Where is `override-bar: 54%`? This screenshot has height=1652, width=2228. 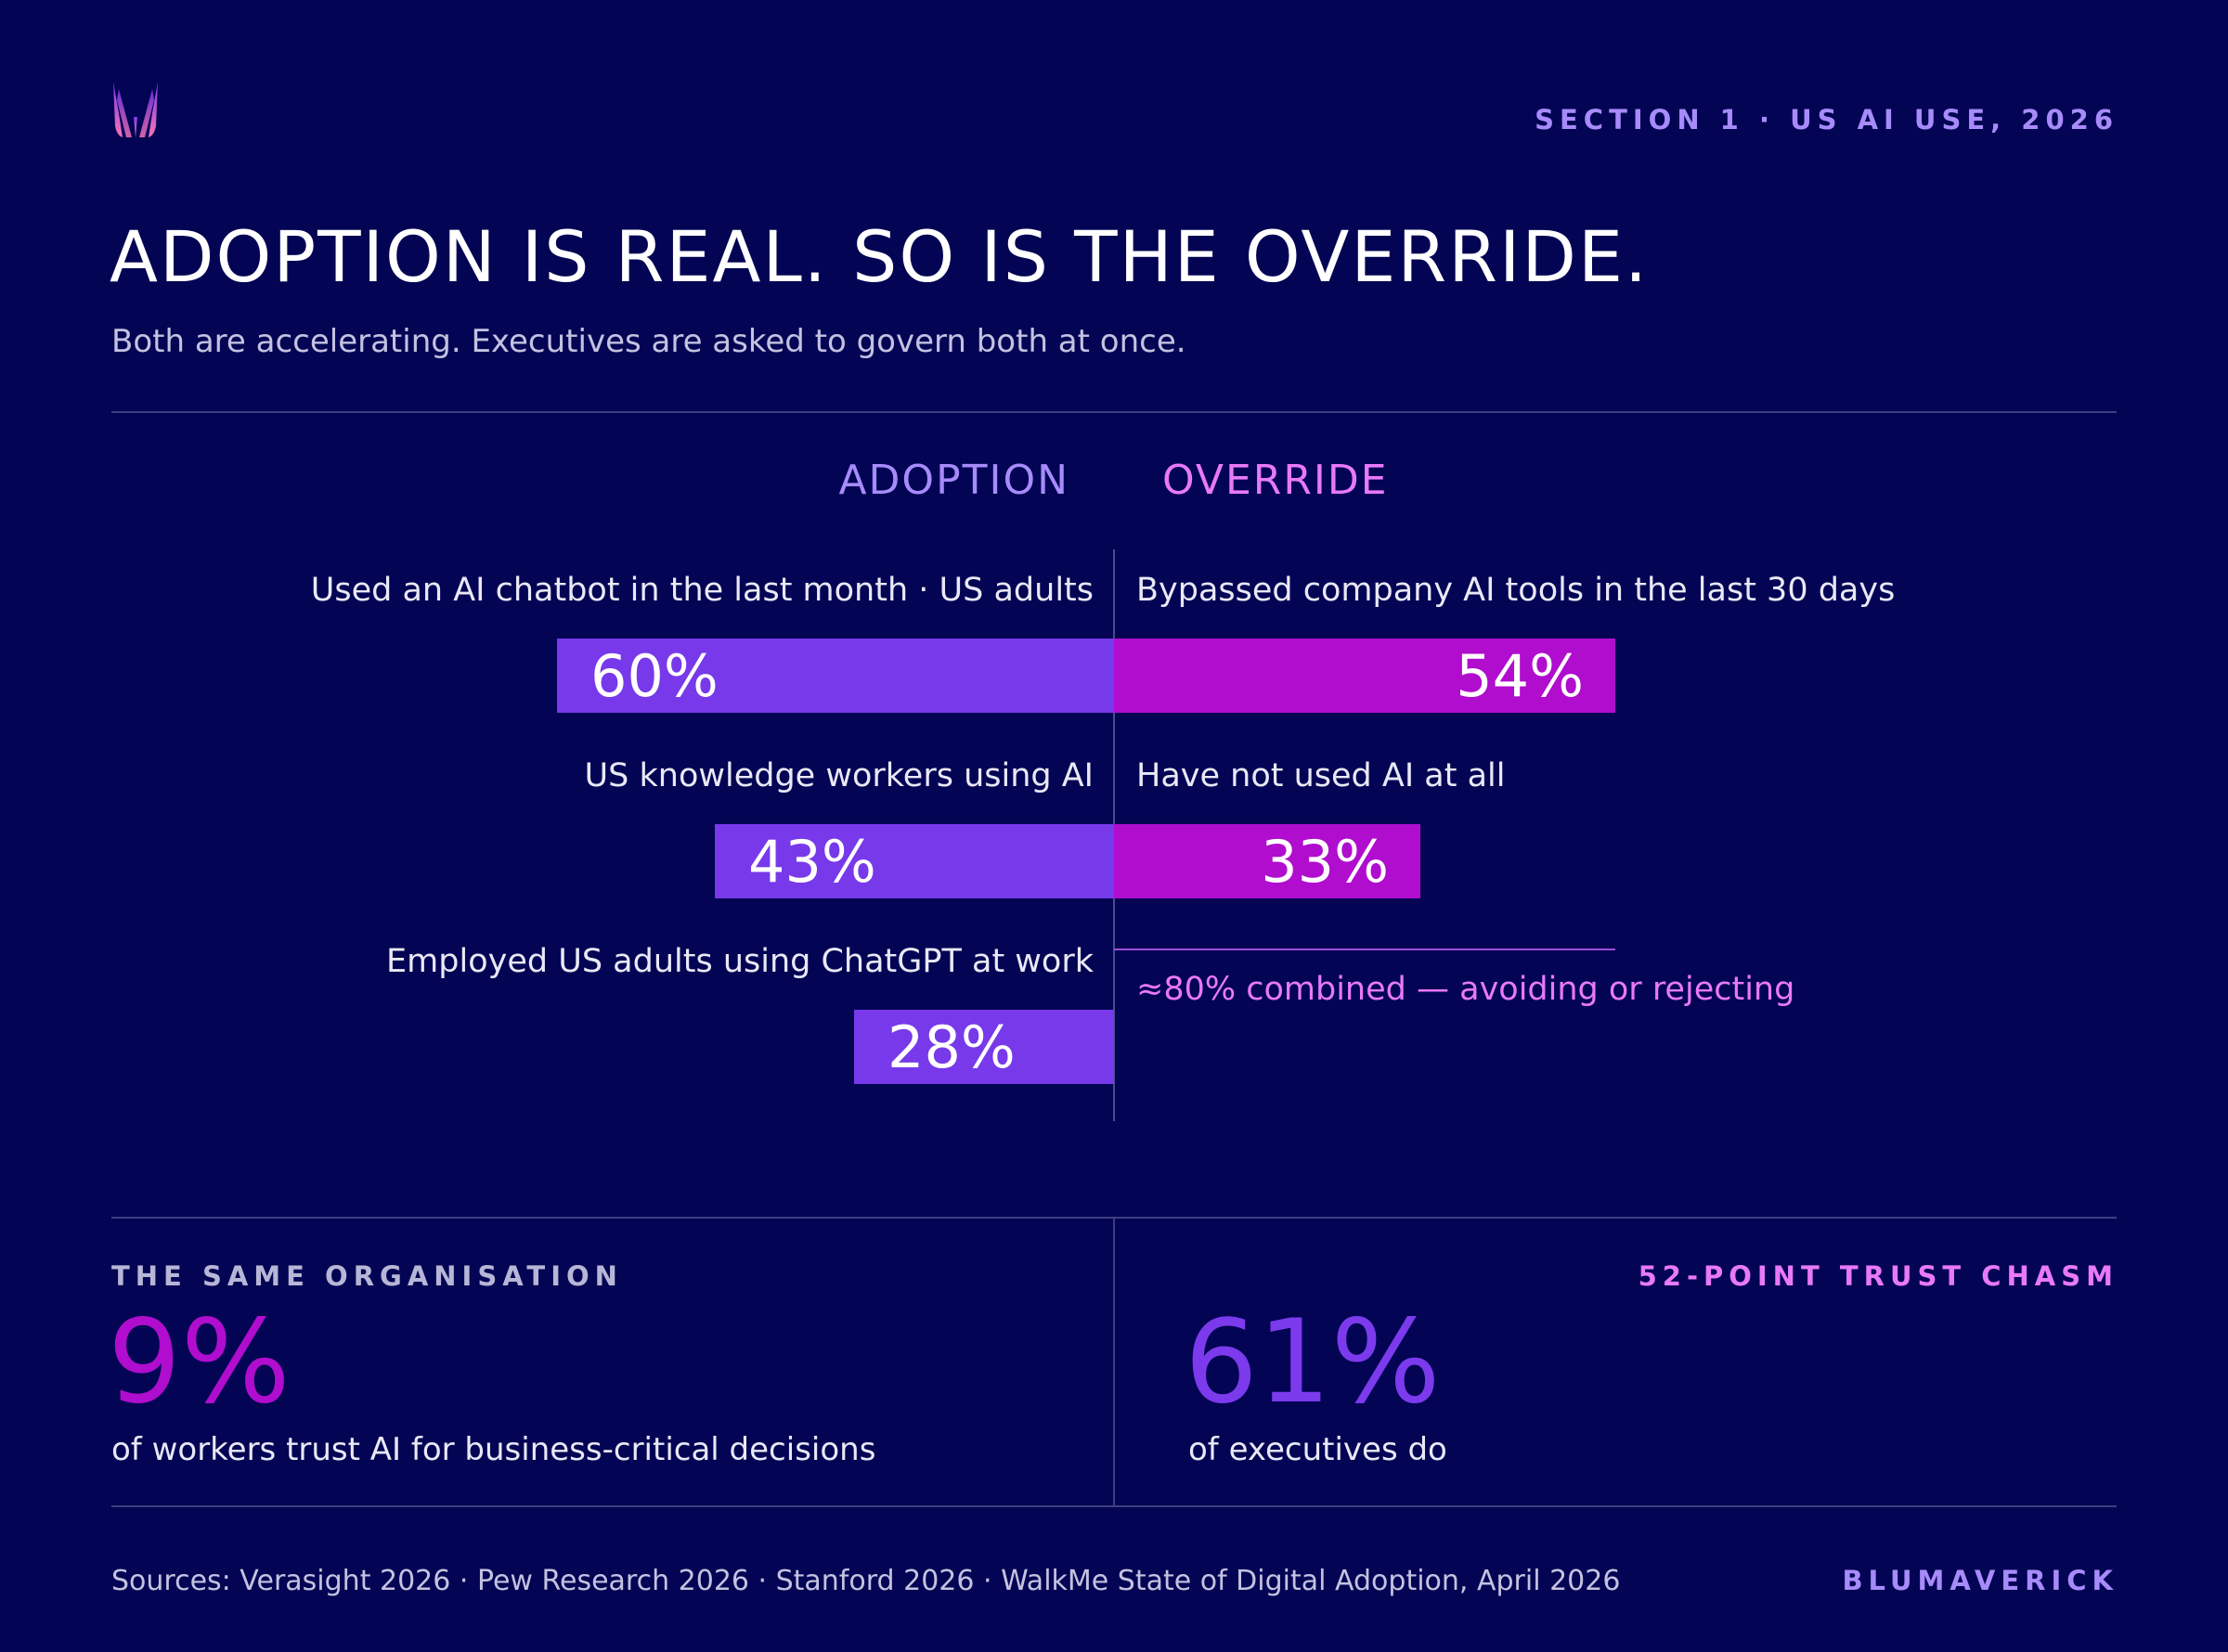 override-bar: 54% is located at coordinates (1364, 676).